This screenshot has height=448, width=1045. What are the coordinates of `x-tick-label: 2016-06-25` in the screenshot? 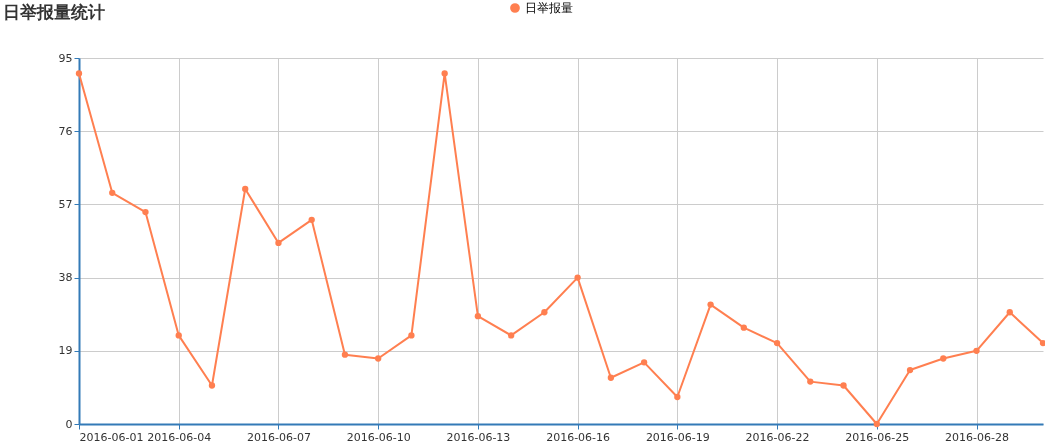 It's located at (877, 437).